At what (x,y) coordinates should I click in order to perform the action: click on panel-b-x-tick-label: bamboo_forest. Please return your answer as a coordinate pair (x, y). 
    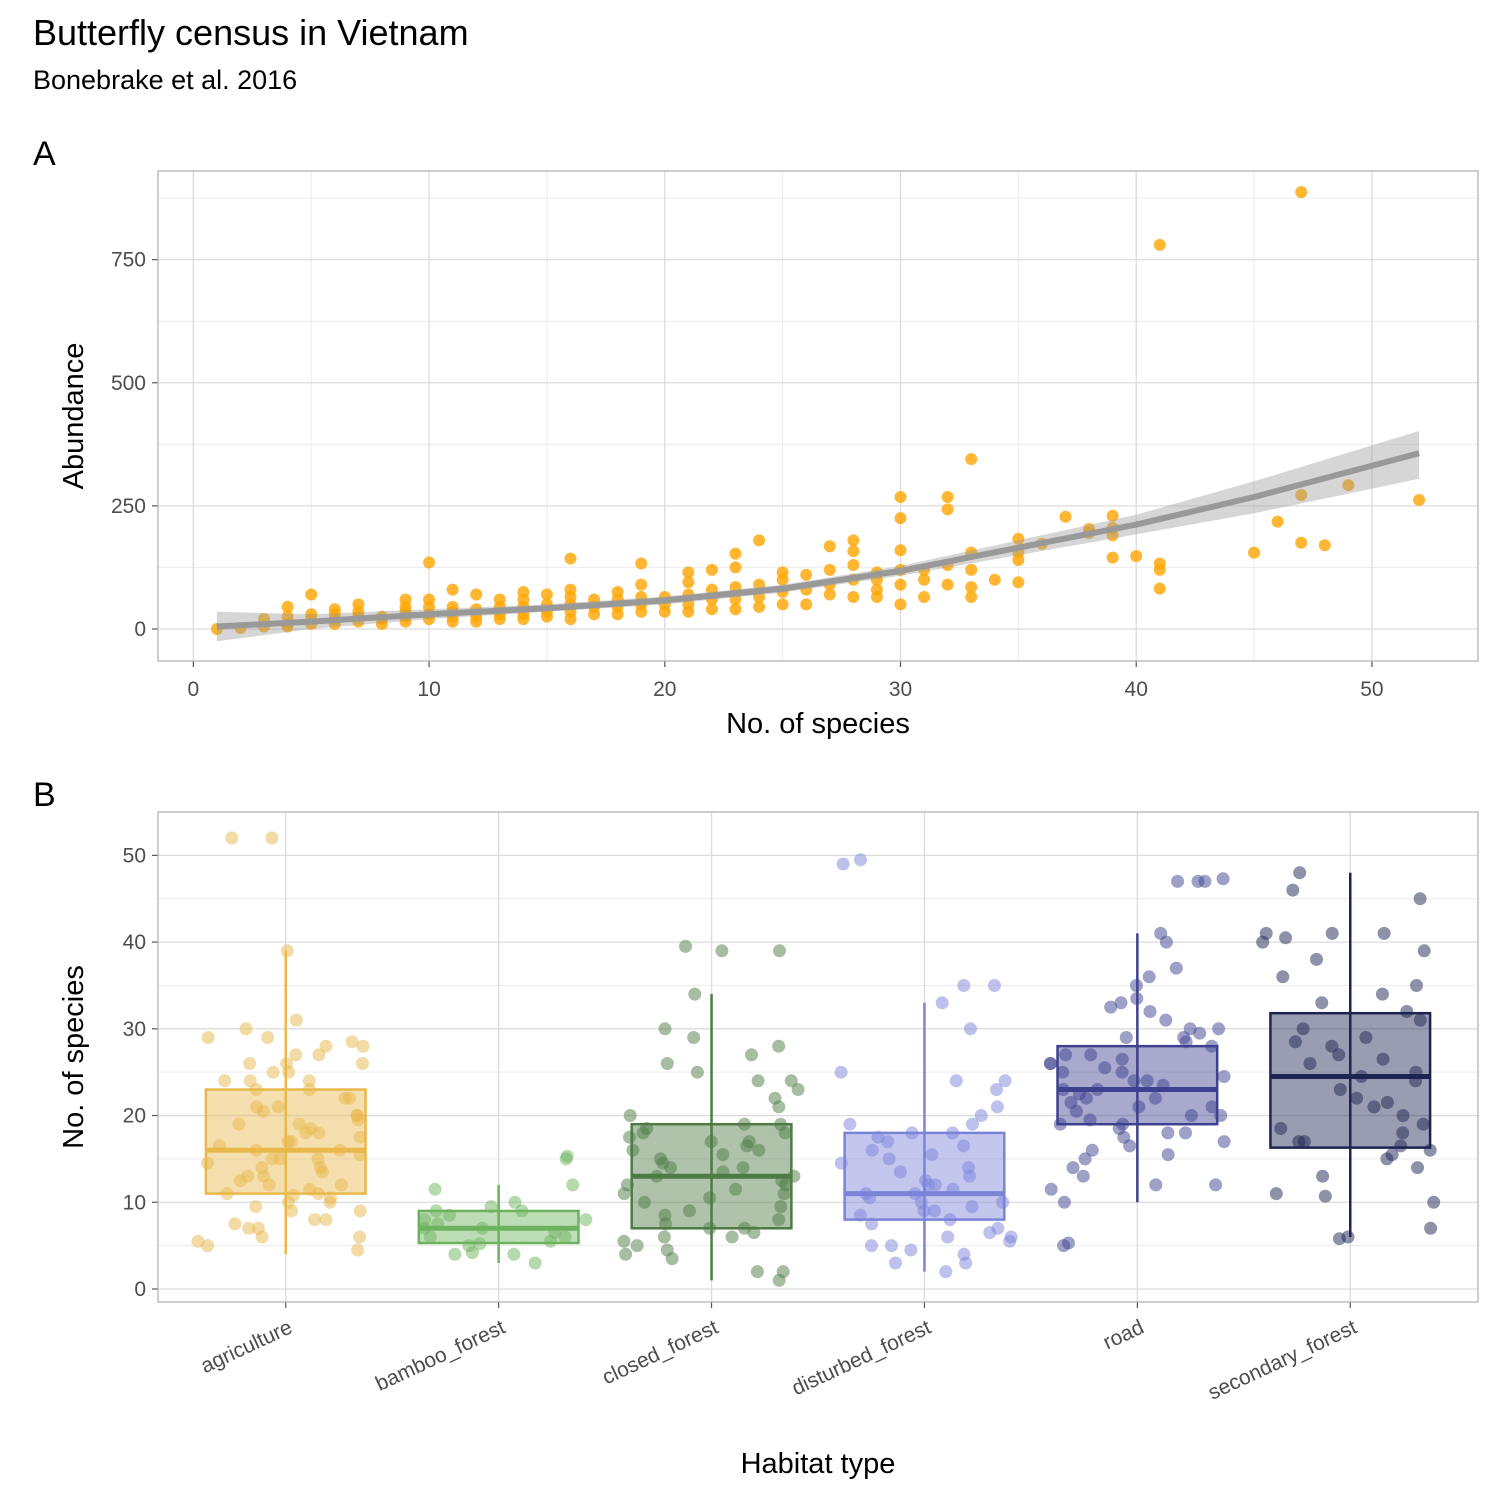
    Looking at the image, I should click on (440, 1356).